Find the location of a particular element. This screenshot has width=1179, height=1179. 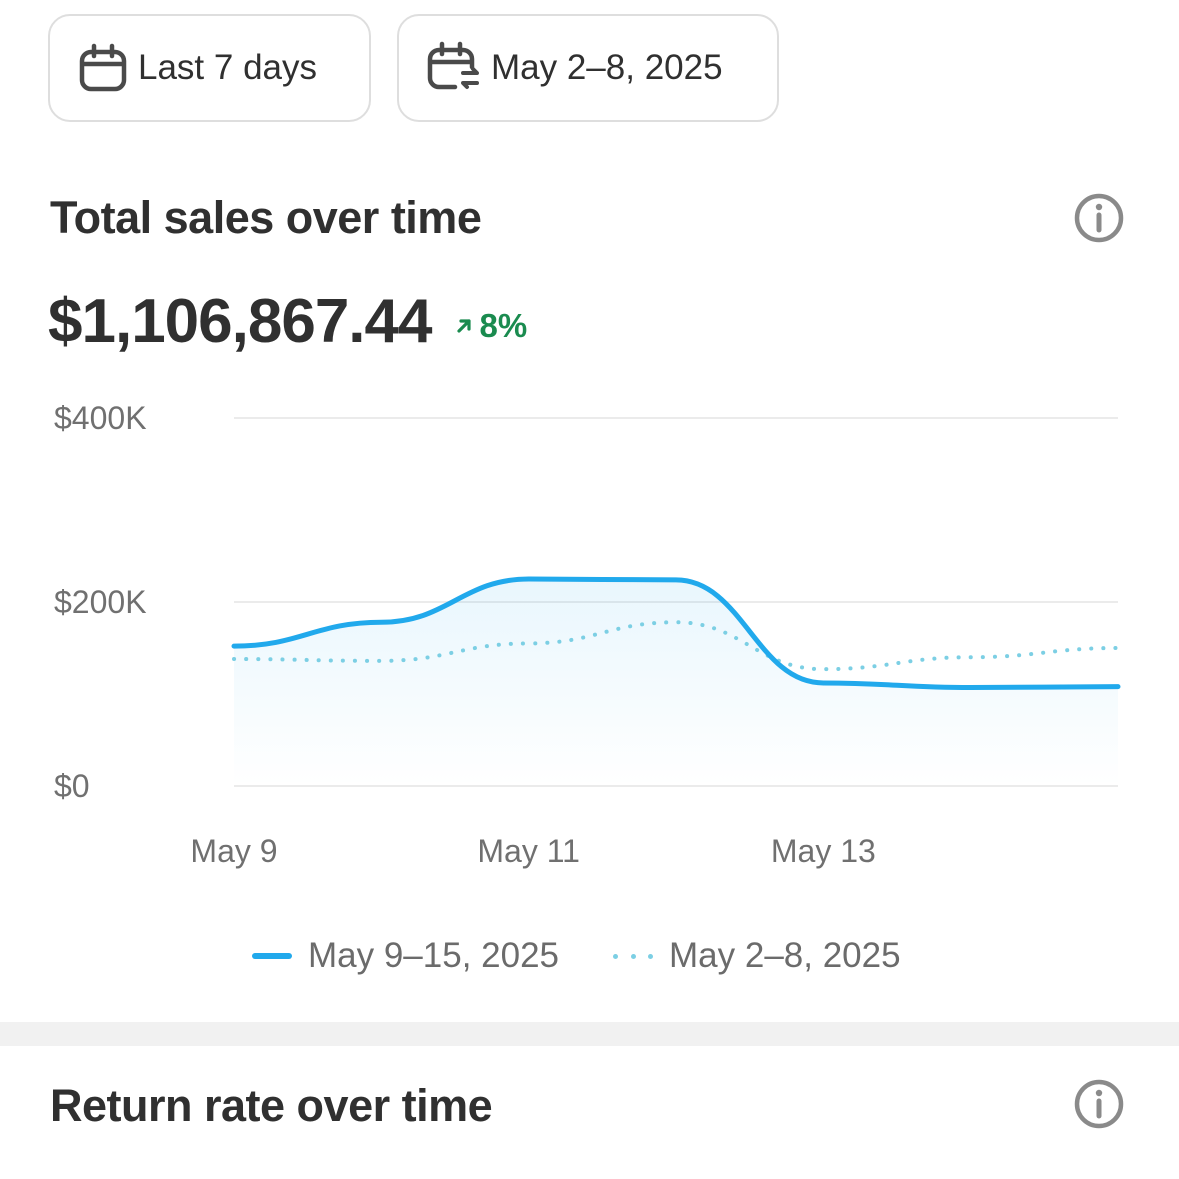

compare-range-label: May 2–8, 2025 is located at coordinates (607, 67).